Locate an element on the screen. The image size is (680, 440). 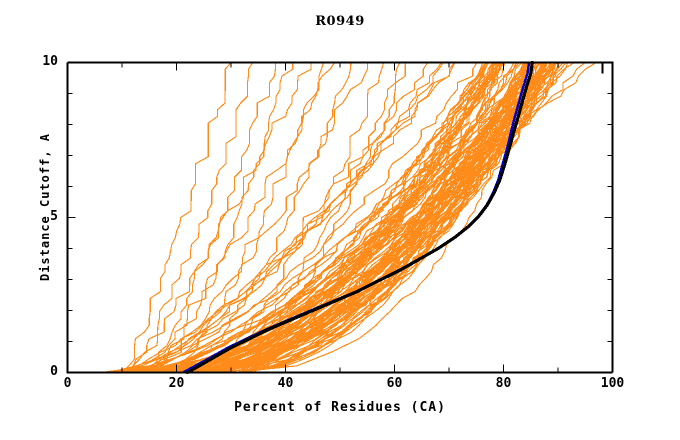
x-tick-label-1: 20 is located at coordinates (176, 383).